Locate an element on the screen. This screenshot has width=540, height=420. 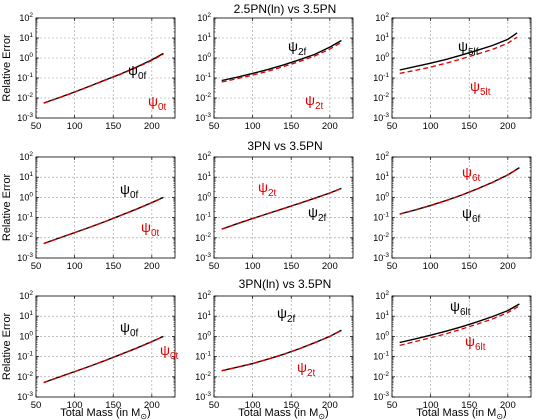
subplot-r2-c2: 10⁻³ 10⁻² 10⁻¹ 10⁰ 10¹ 10² 50 100 150 200 ψ2t ψ2f is located at coordinates (274, 211).